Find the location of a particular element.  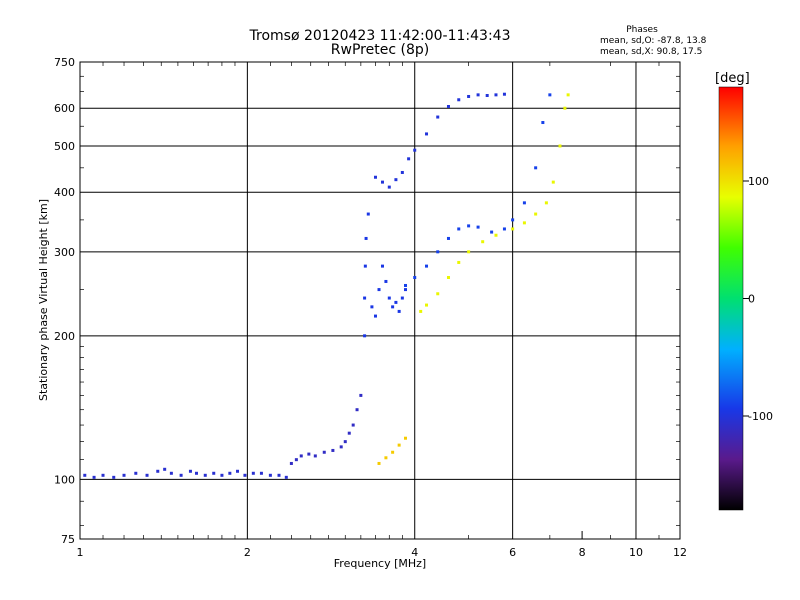

phase-stats-o: mean, sd,O: -87.8, 13.8 is located at coordinates (653, 41).